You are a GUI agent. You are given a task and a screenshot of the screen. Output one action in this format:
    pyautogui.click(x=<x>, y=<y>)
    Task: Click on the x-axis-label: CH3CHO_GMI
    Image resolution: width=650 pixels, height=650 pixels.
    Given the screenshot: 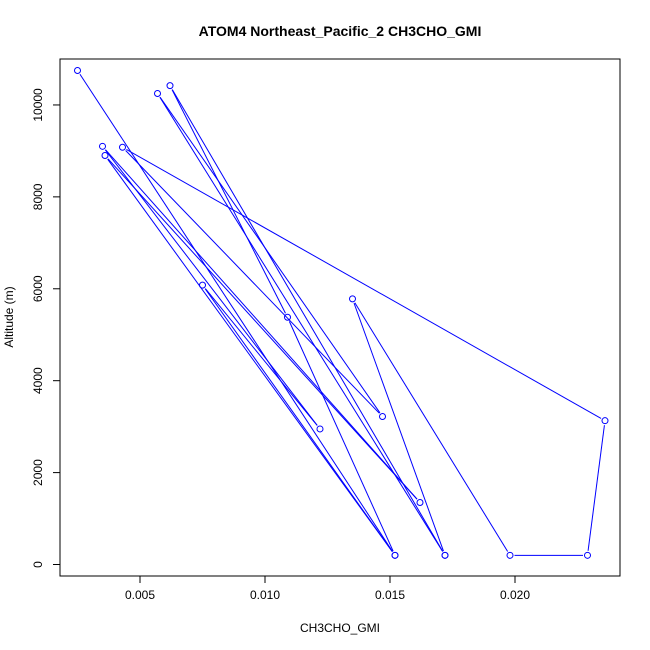 What is the action you would take?
    pyautogui.click(x=340, y=628)
    